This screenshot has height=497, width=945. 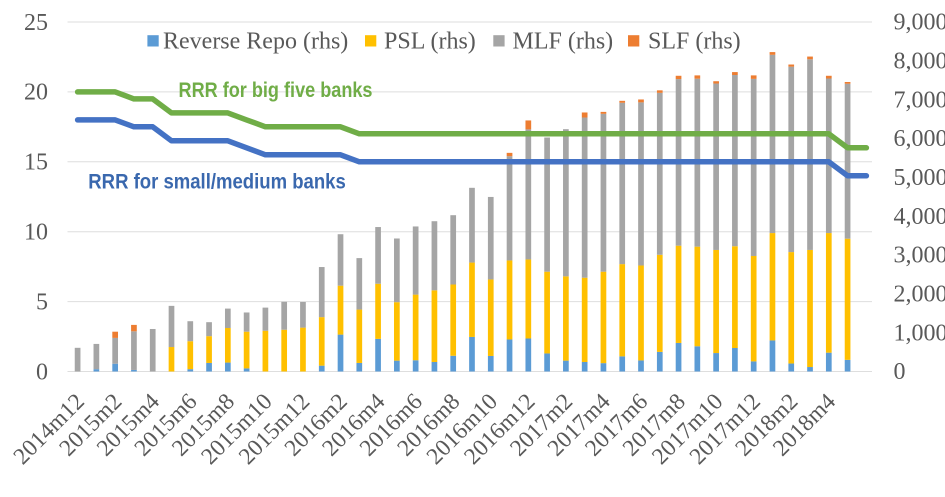 What do you see at coordinates (430, 41) in the screenshot?
I see `svg-text: PSL (rhs)` at bounding box center [430, 41].